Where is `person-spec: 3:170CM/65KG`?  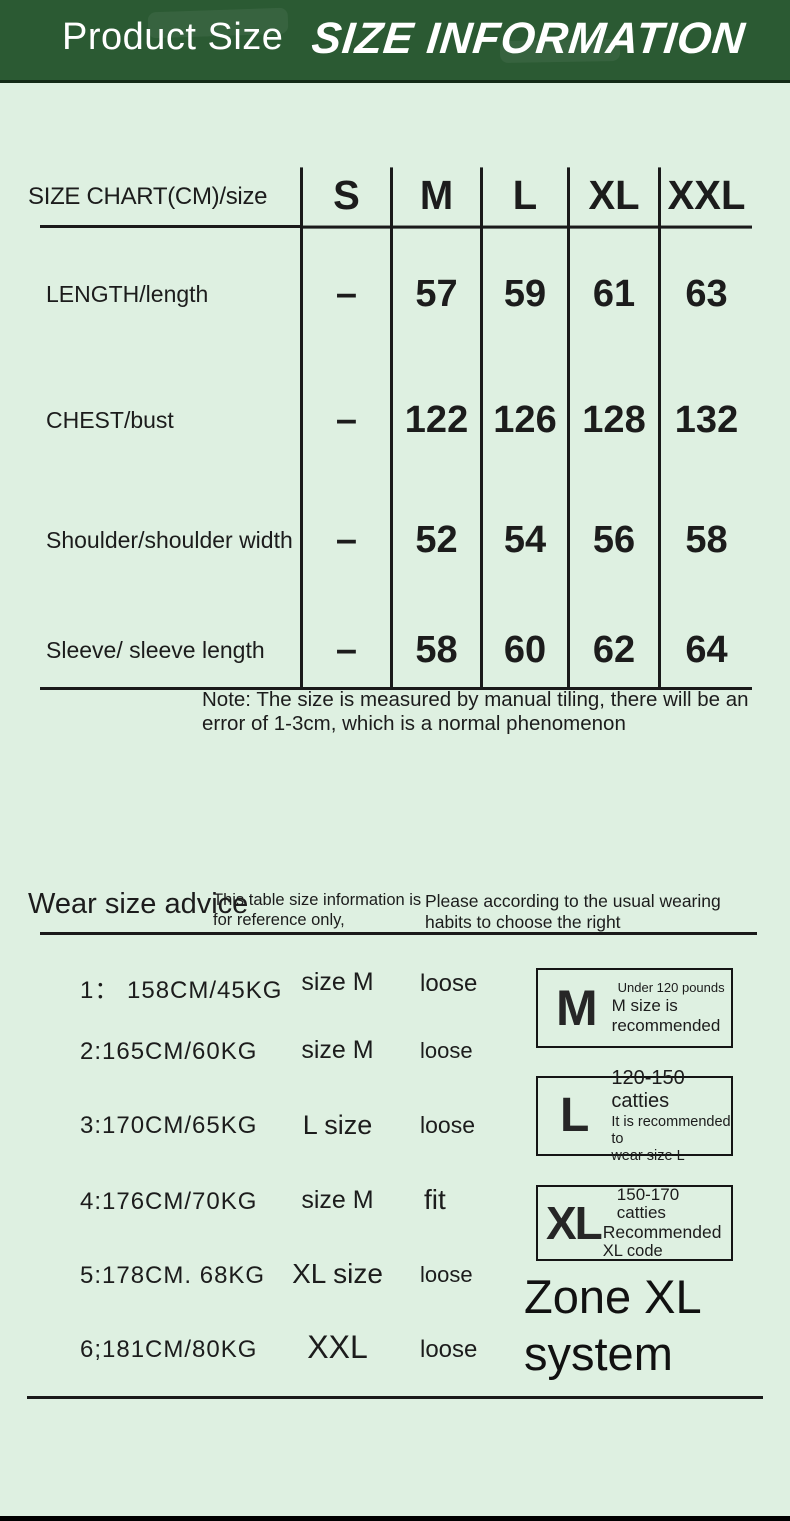
person-spec: 3:170CM/65KG is located at coordinates (169, 1125).